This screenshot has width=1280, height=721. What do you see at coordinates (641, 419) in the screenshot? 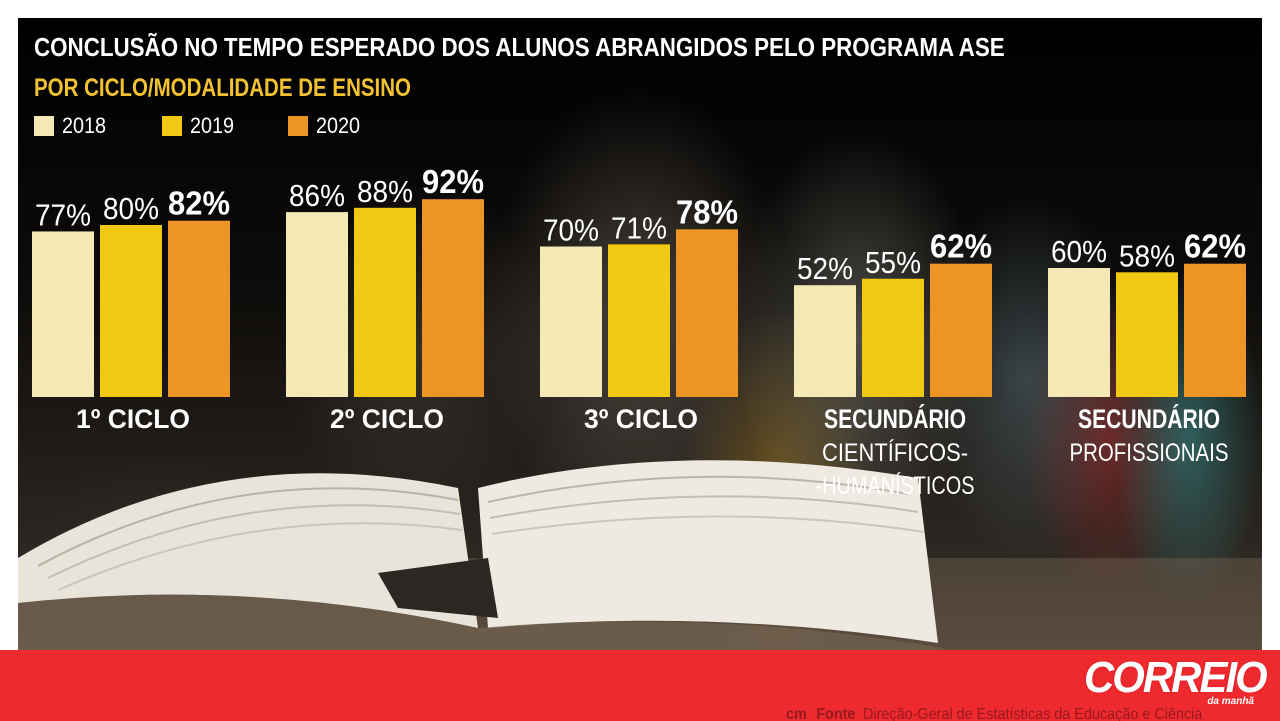
I see `category-label-3-line1: 3º CICLO` at bounding box center [641, 419].